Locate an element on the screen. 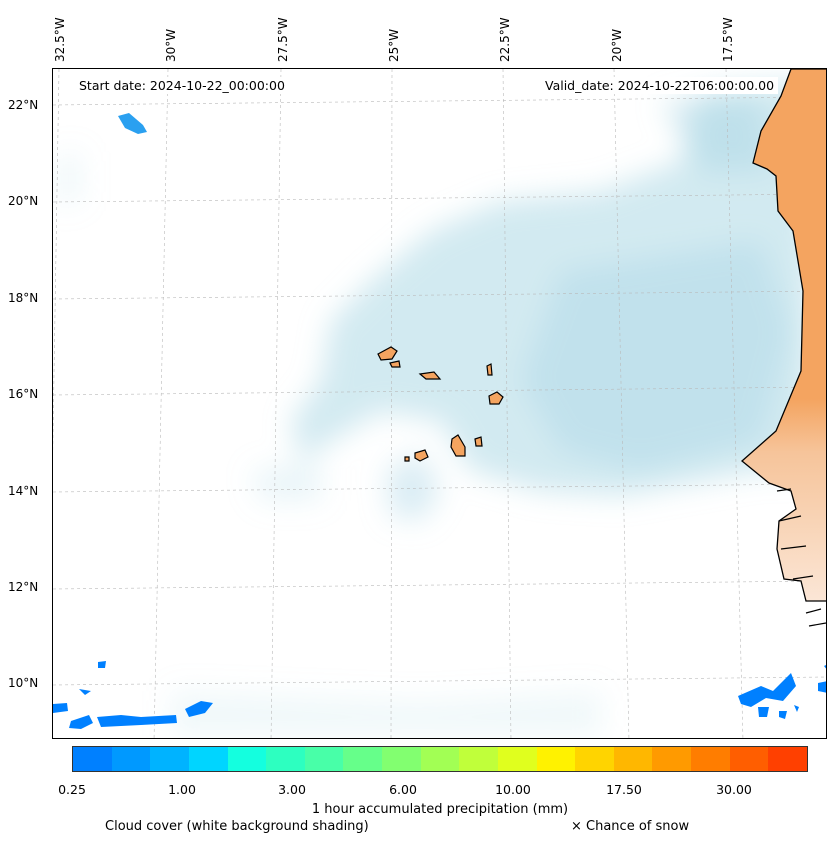 The image size is (837, 844). colorbar-tick-10-00: 10.00 is located at coordinates (513, 789).